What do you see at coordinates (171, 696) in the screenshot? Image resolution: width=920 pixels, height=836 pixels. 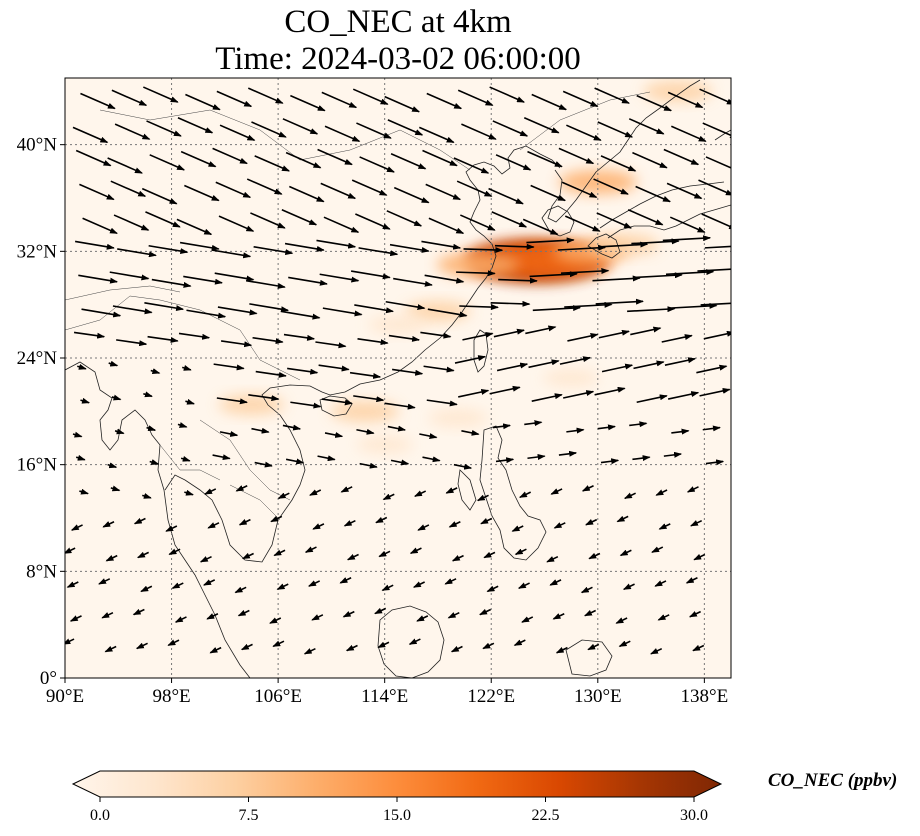 I see `lon-tick-label: 98°E` at bounding box center [171, 696].